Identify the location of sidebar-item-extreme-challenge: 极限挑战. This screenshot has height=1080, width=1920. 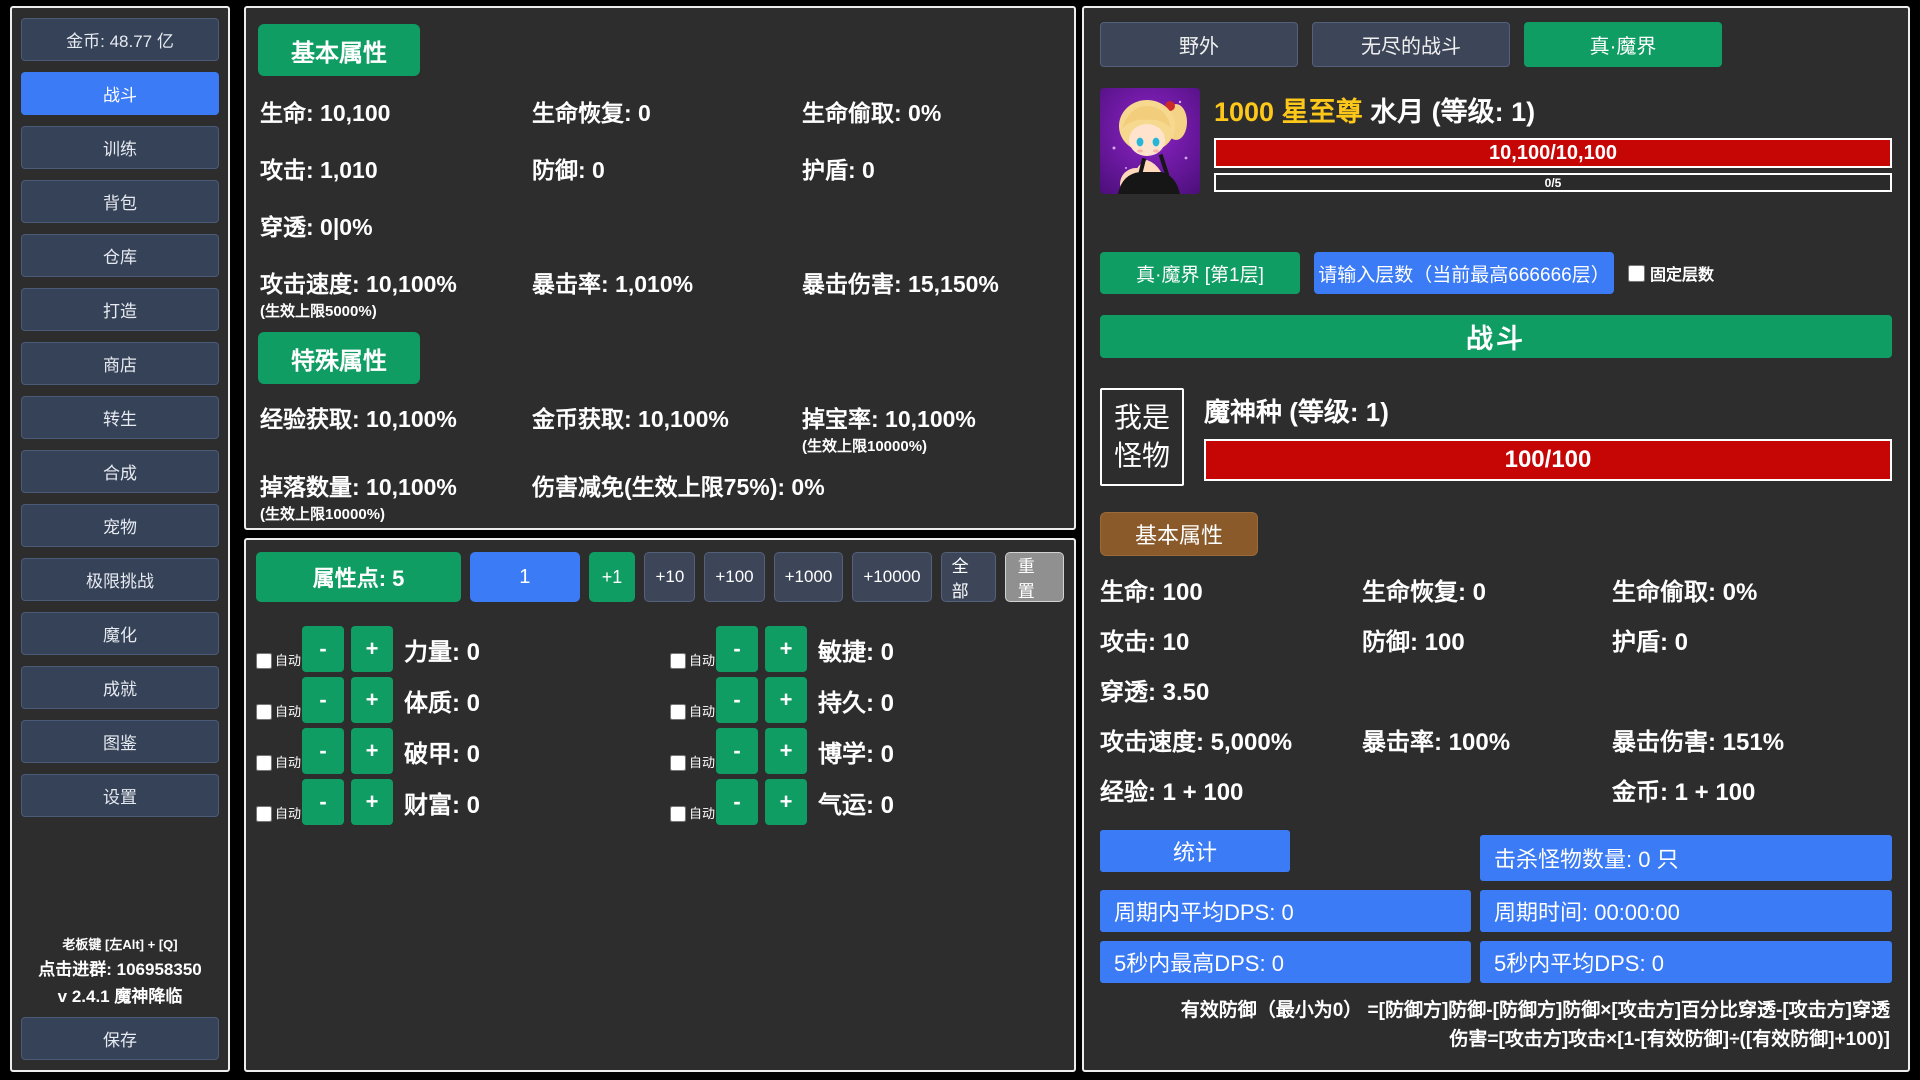
(120, 579).